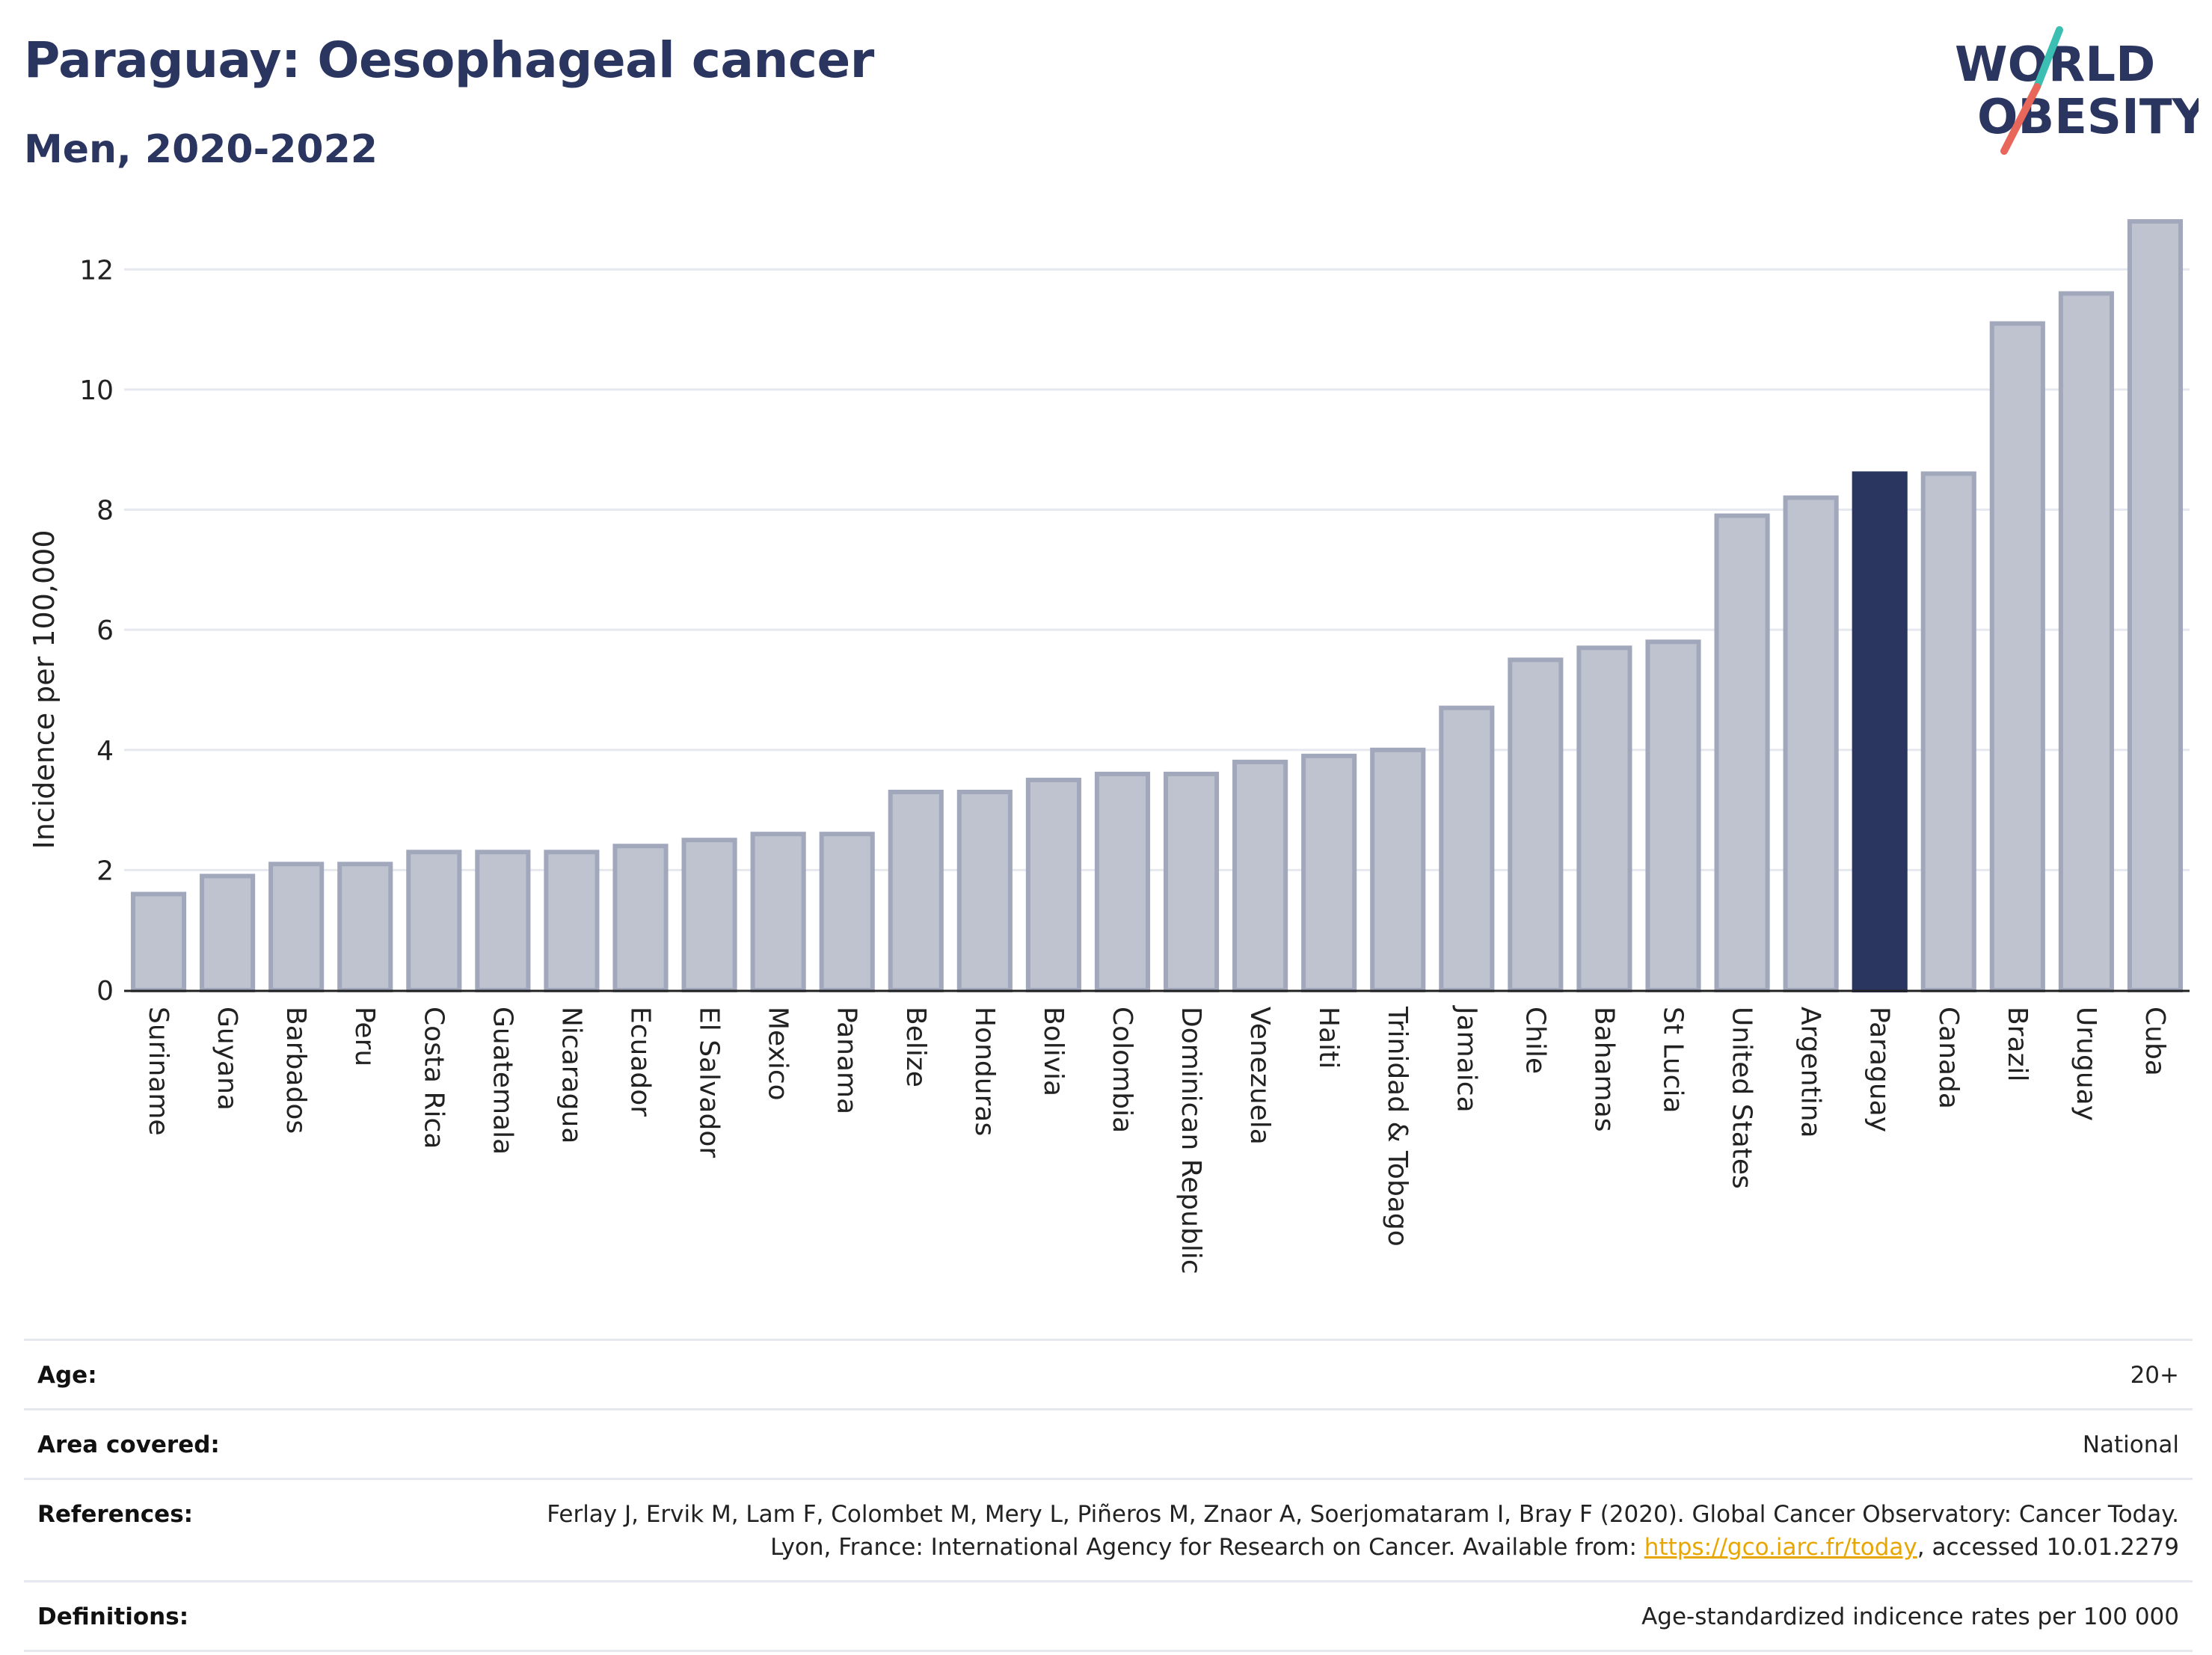  What do you see at coordinates (2154, 1041) in the screenshot?
I see `x-tick-label: Cuba` at bounding box center [2154, 1041].